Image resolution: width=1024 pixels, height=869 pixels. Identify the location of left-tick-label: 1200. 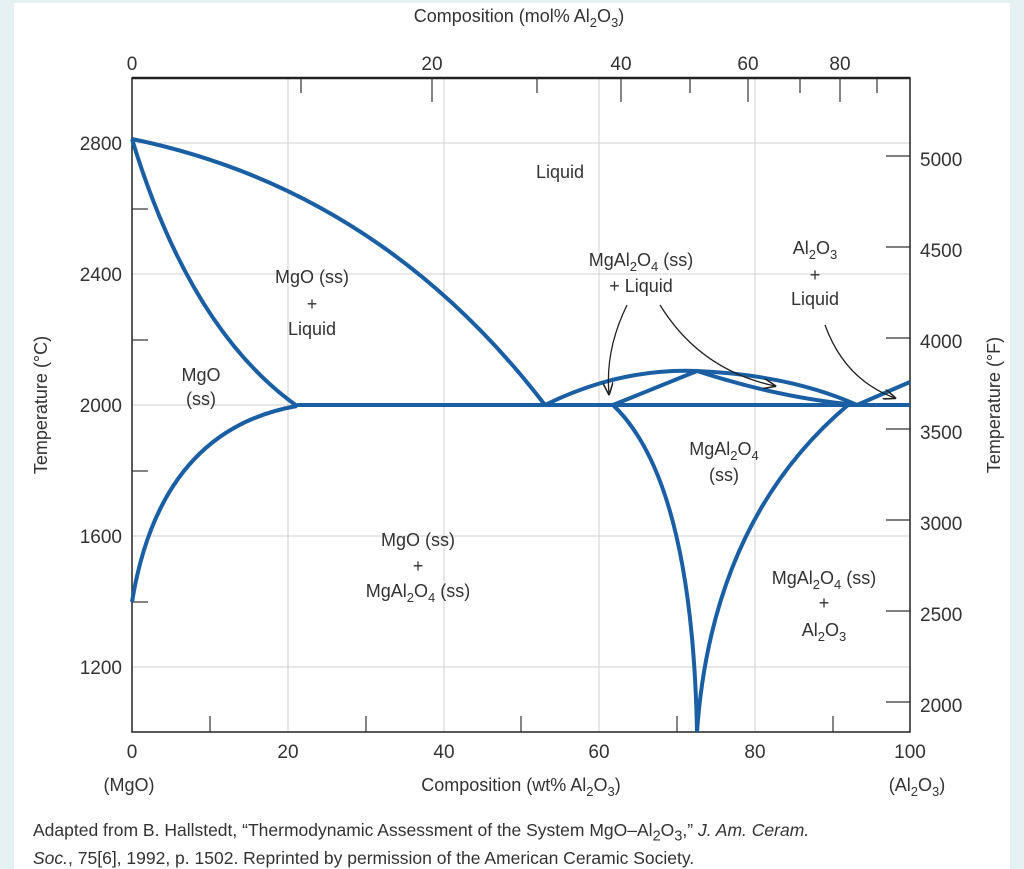
(101, 668).